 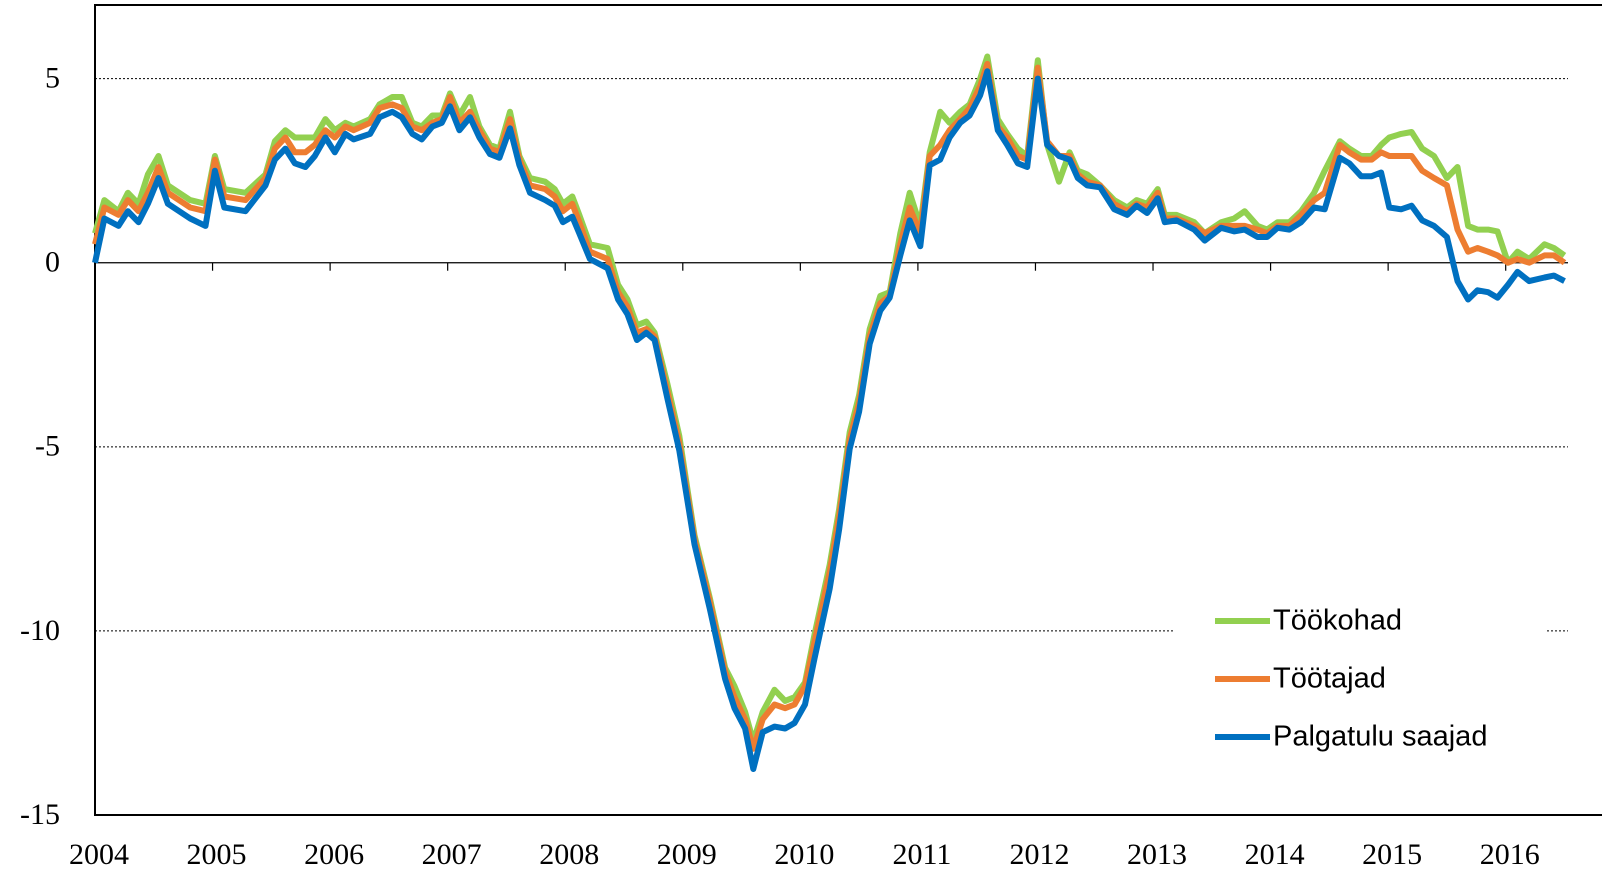 I want to click on x-tick-label: 2012, so click(x=1039, y=854).